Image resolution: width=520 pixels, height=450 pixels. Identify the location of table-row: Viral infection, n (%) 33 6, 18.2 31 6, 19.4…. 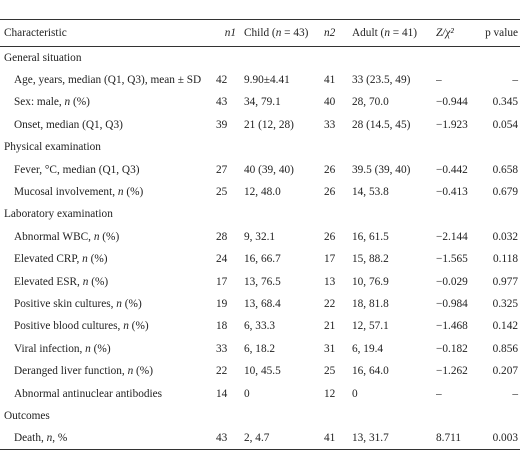
(260, 349).